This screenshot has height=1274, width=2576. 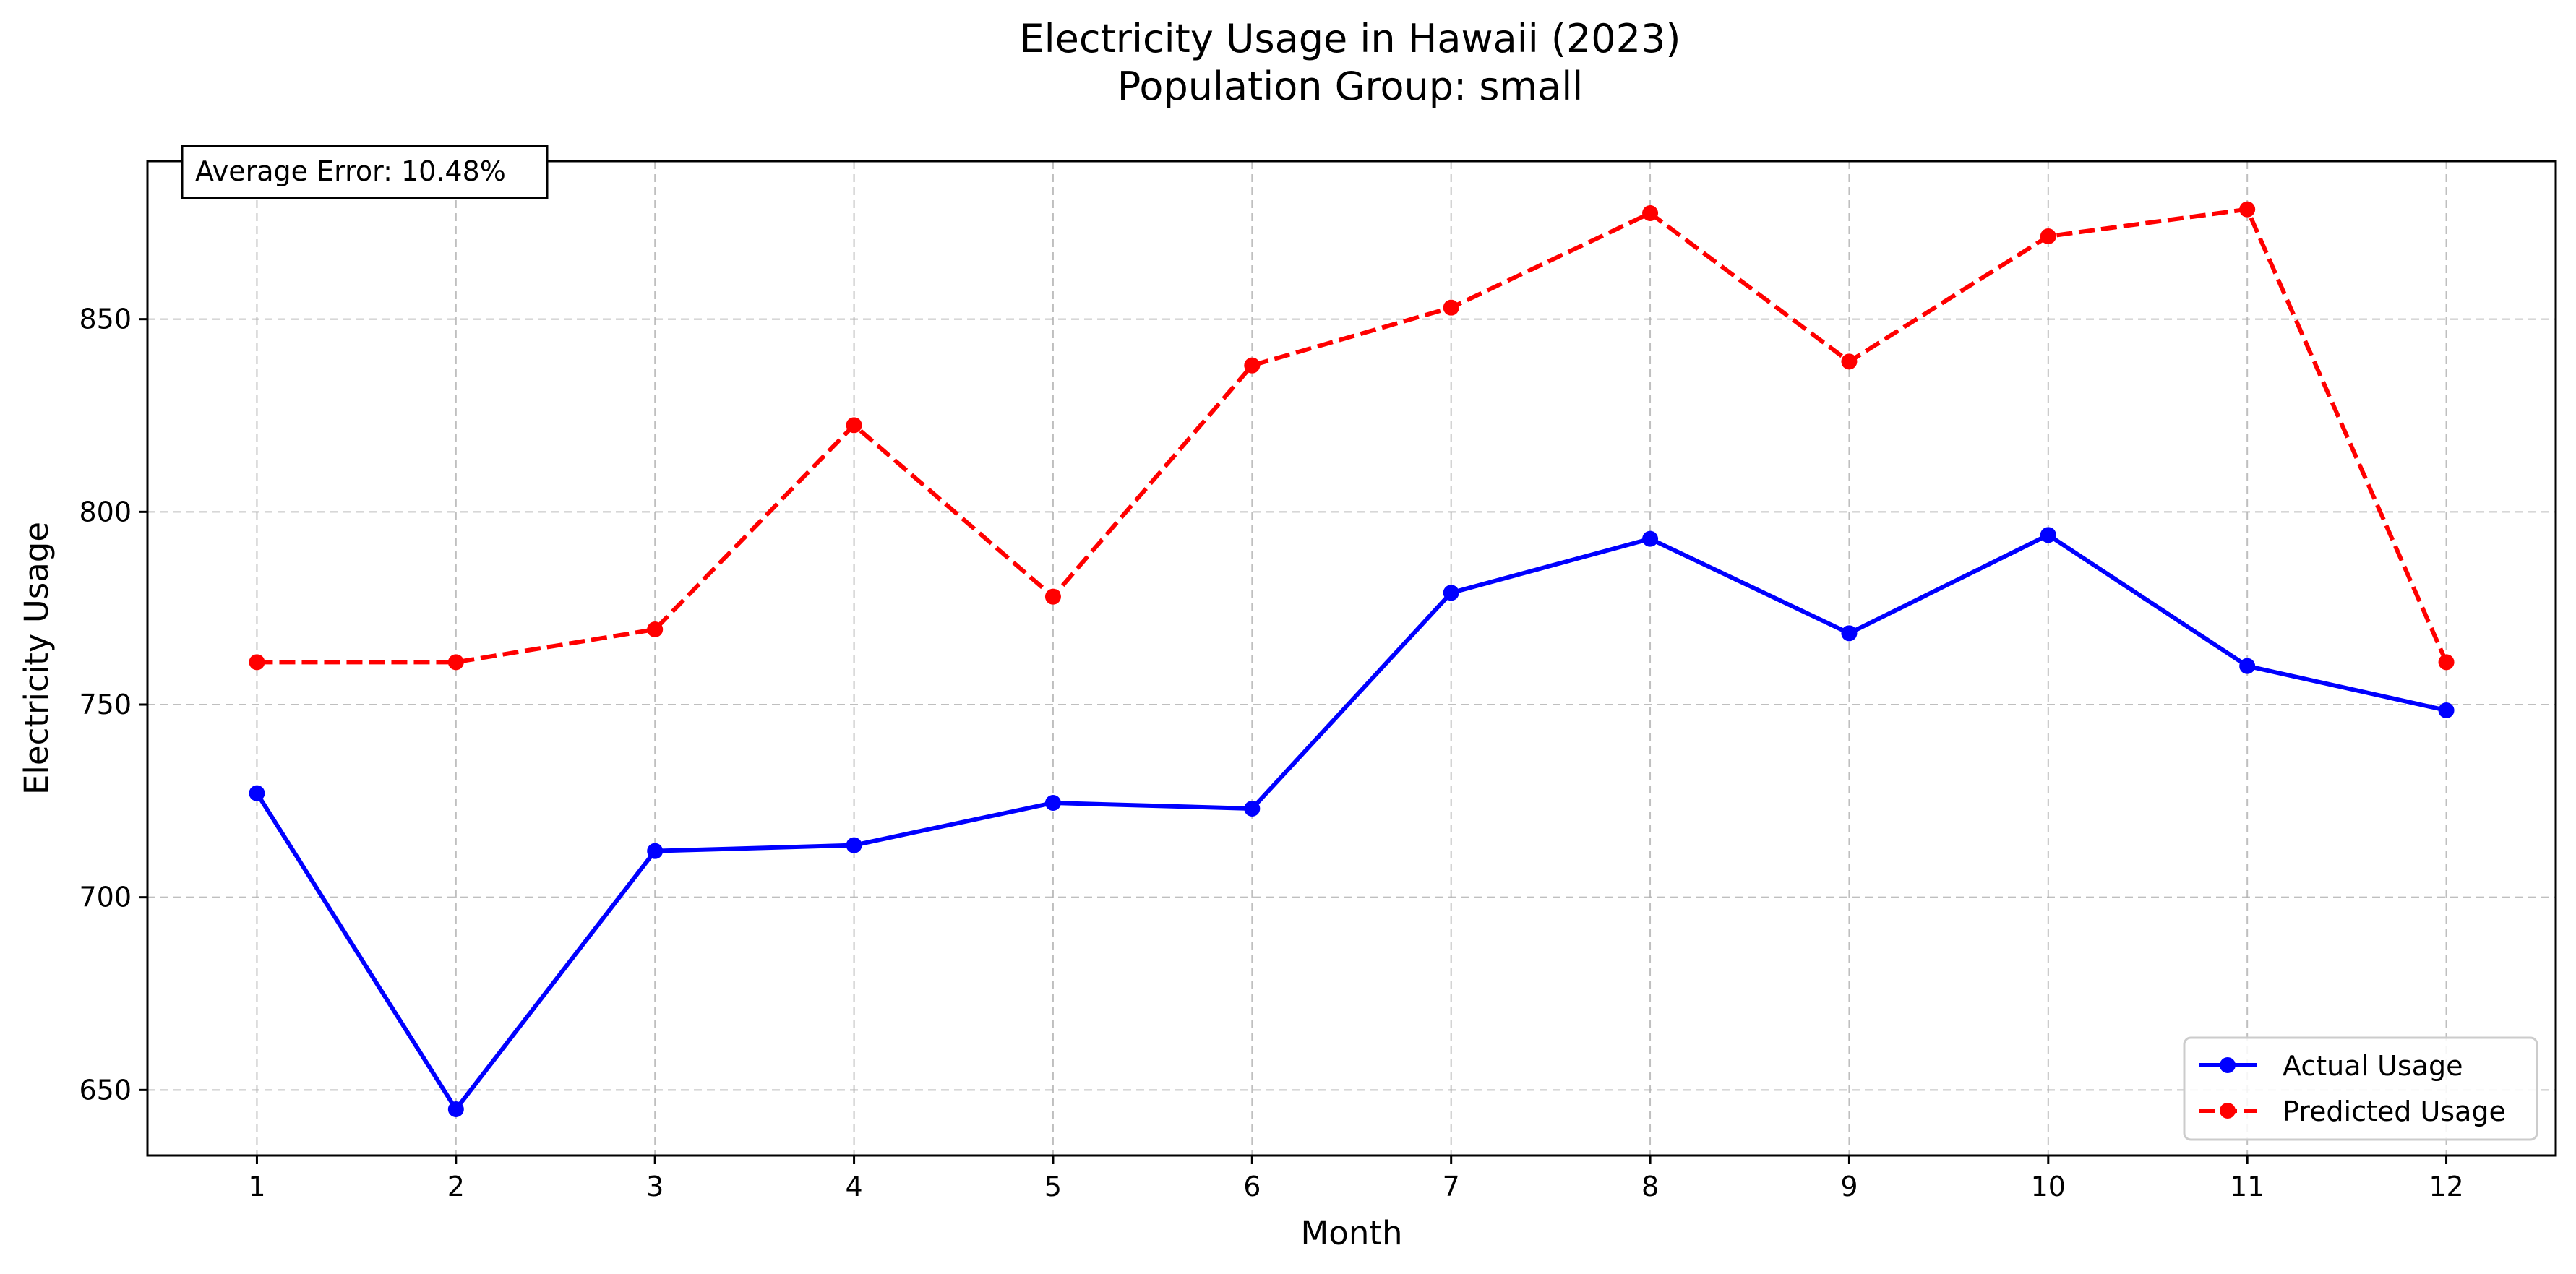 I want to click on x-tick-label: 8, so click(x=1650, y=1186).